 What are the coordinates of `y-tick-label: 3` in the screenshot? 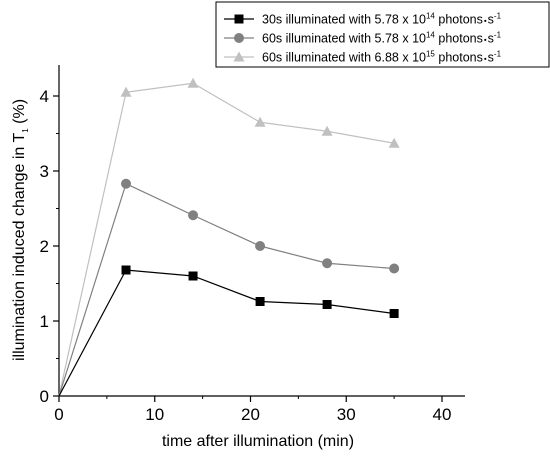 It's located at (44, 171).